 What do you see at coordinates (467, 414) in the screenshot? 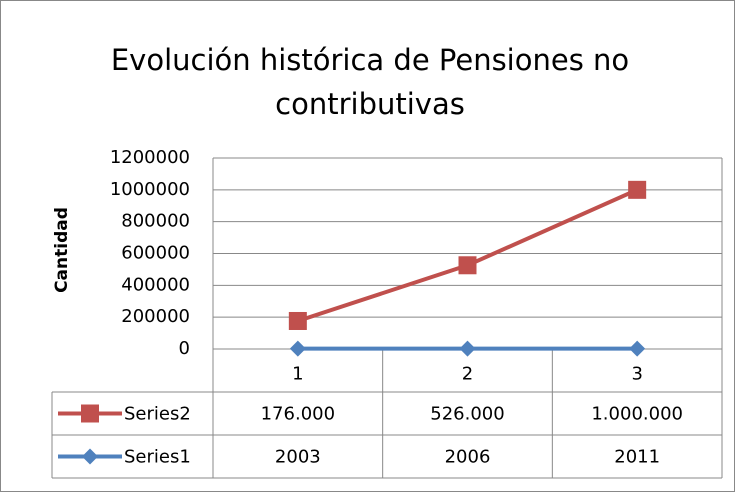
I see `table-value: 526.000` at bounding box center [467, 414].